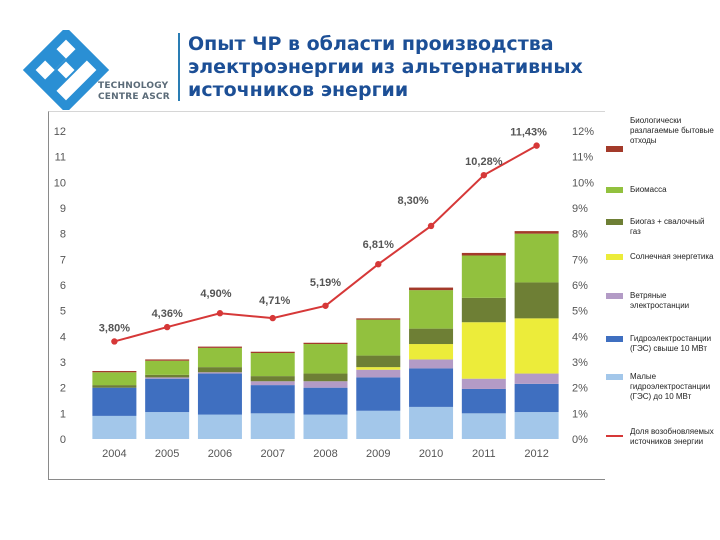 The height and width of the screenshot is (540, 720). I want to click on y-right-tick-label: 3%, so click(580, 363).